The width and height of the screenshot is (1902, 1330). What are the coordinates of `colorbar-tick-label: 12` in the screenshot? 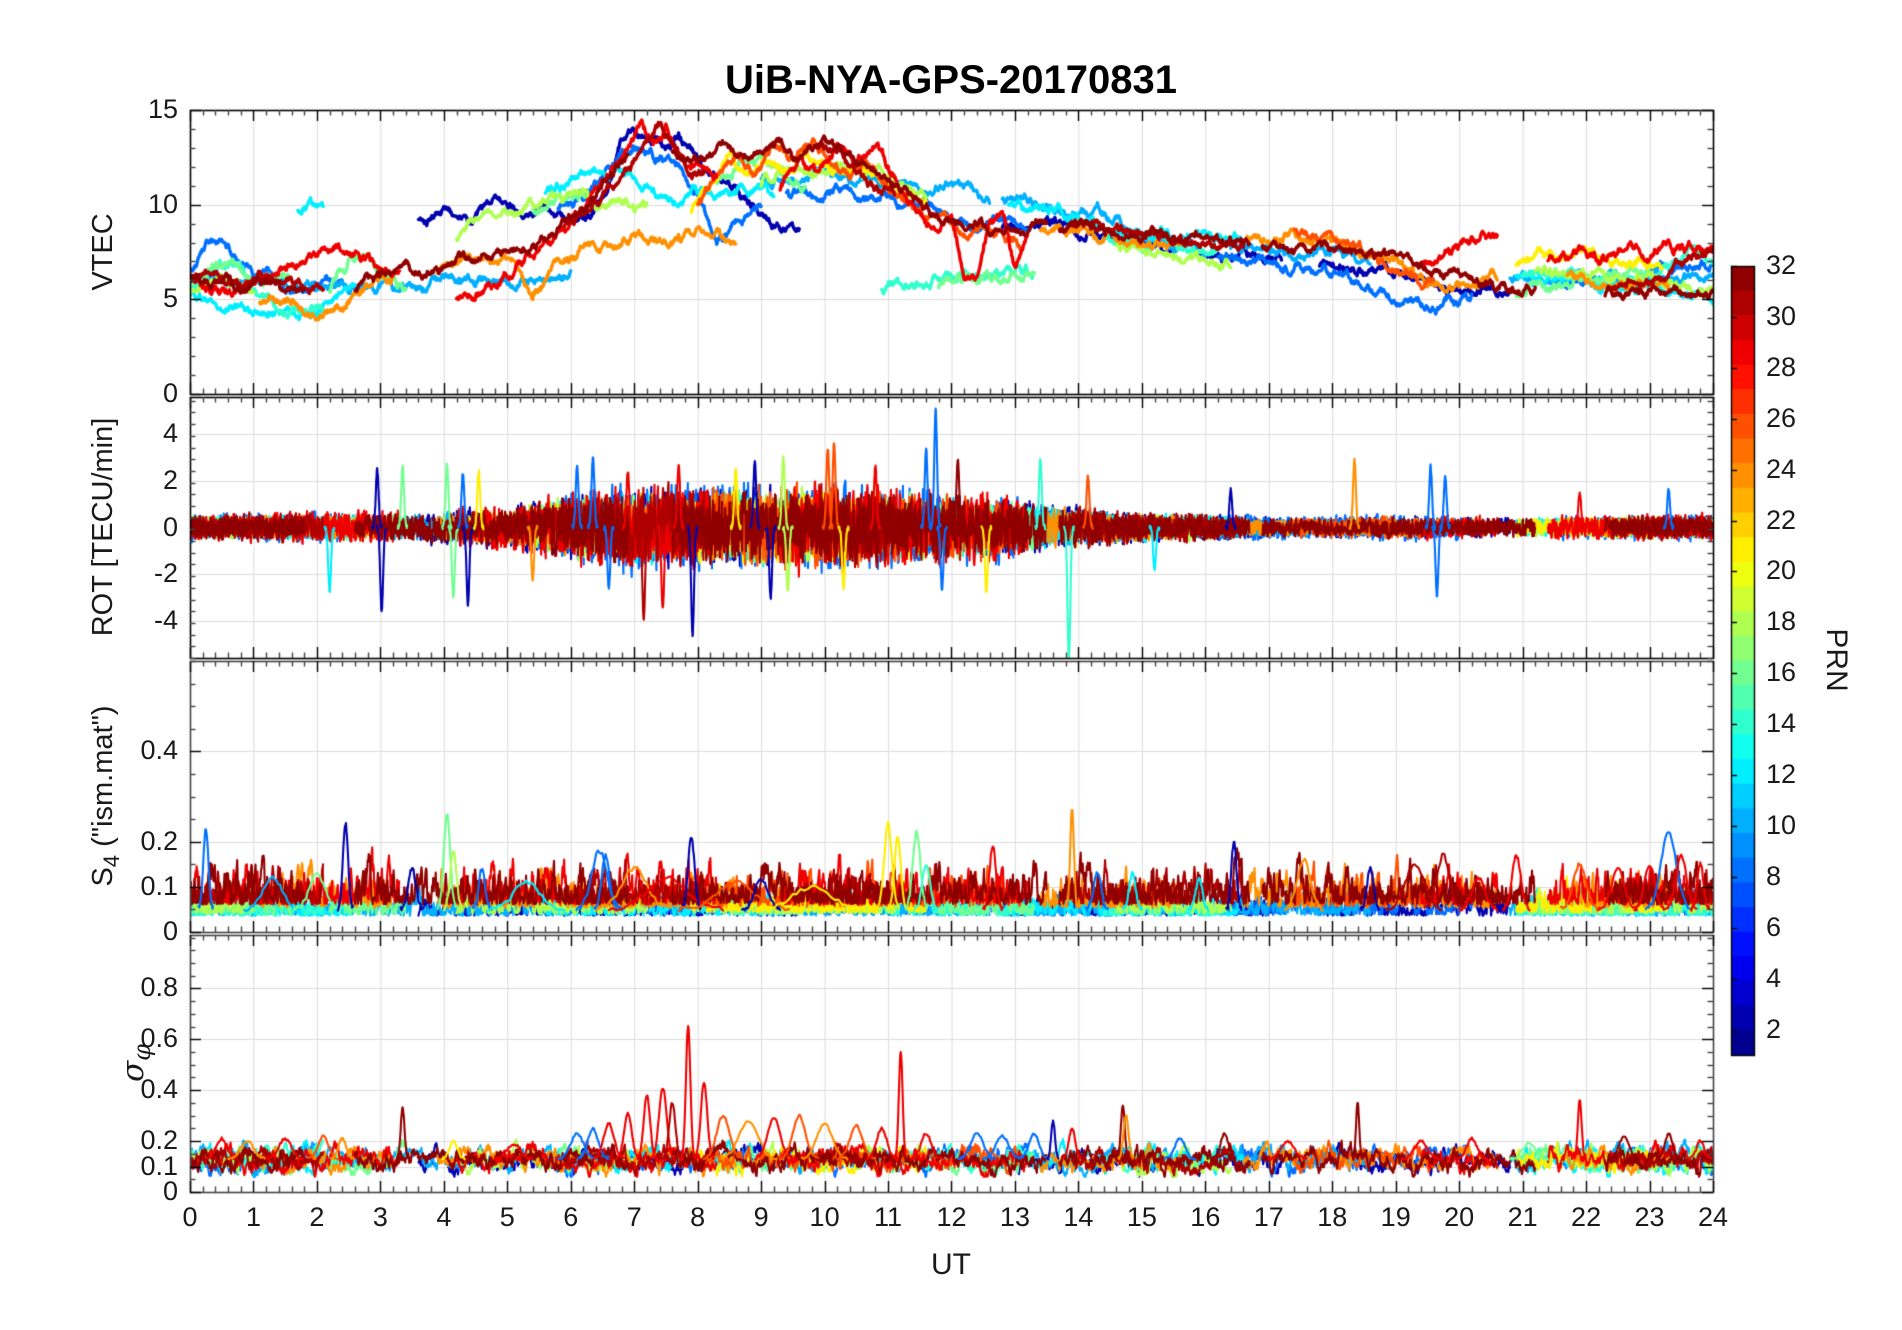 It's located at (1781, 774).